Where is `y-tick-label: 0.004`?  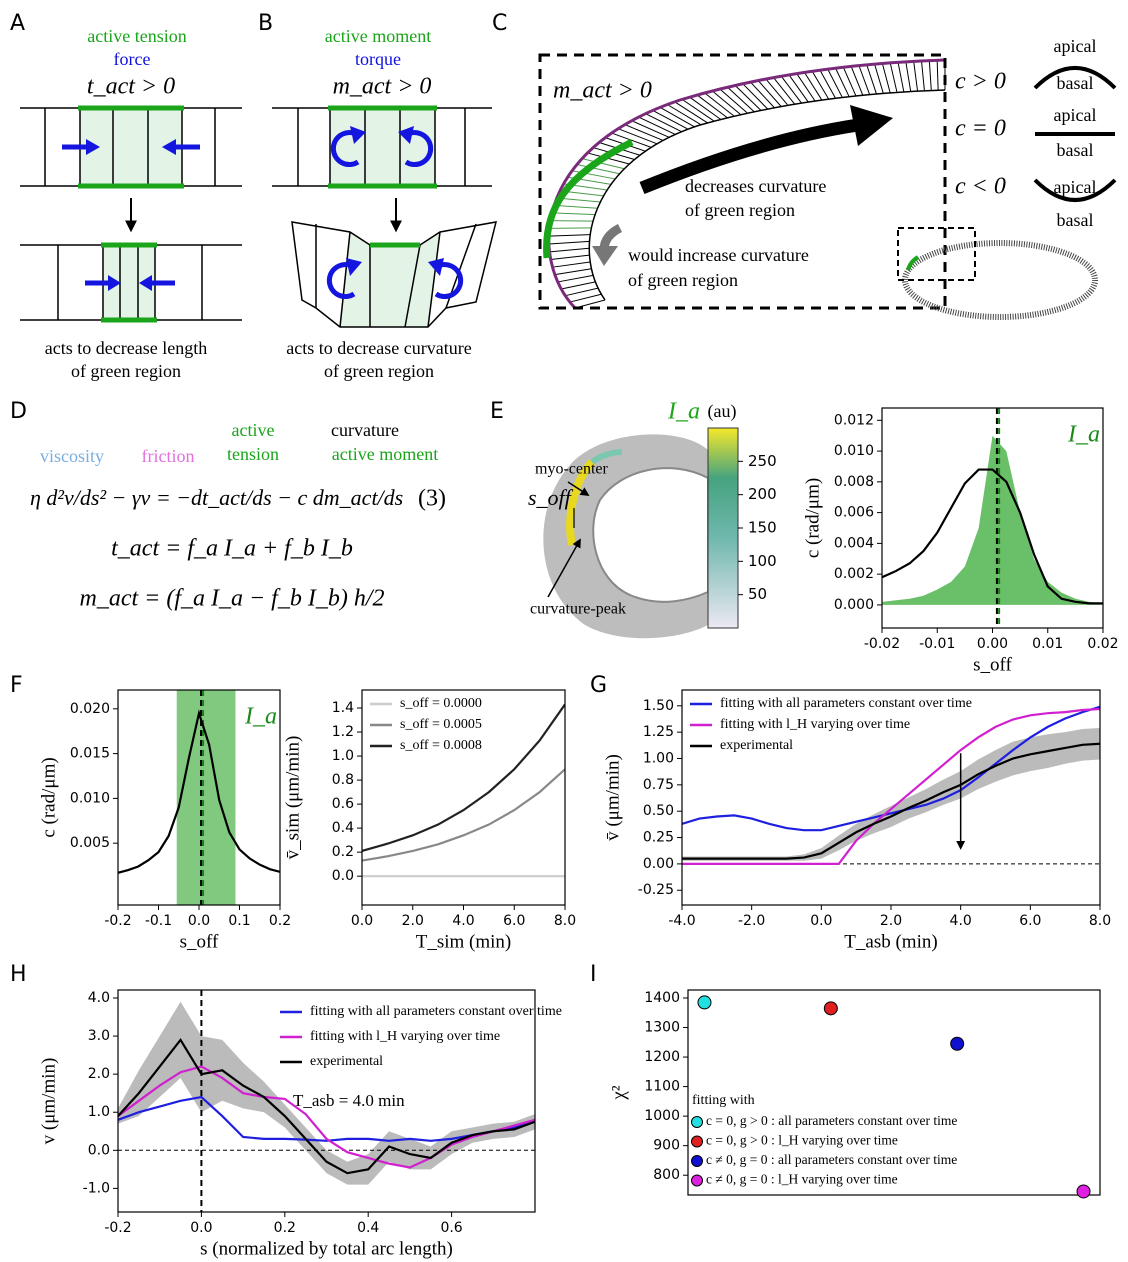
y-tick-label: 0.004 is located at coordinates (854, 543).